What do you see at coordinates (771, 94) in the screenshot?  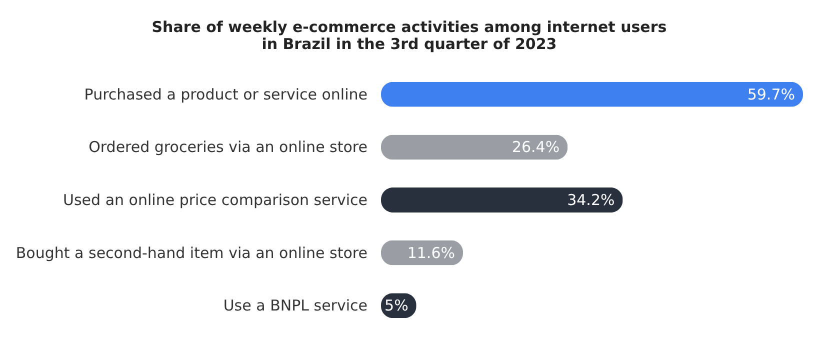 I see `data-label: 59.7%` at bounding box center [771, 94].